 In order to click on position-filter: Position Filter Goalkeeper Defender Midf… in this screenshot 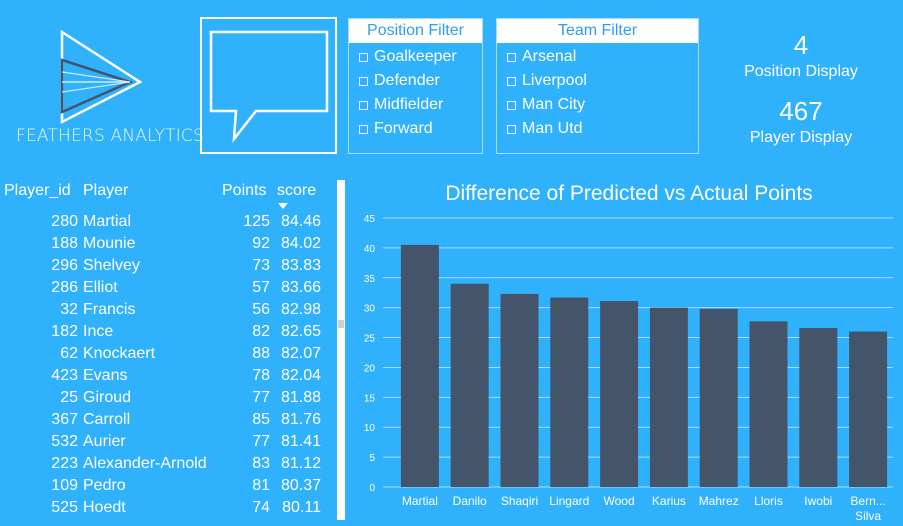, I will do `click(415, 86)`.